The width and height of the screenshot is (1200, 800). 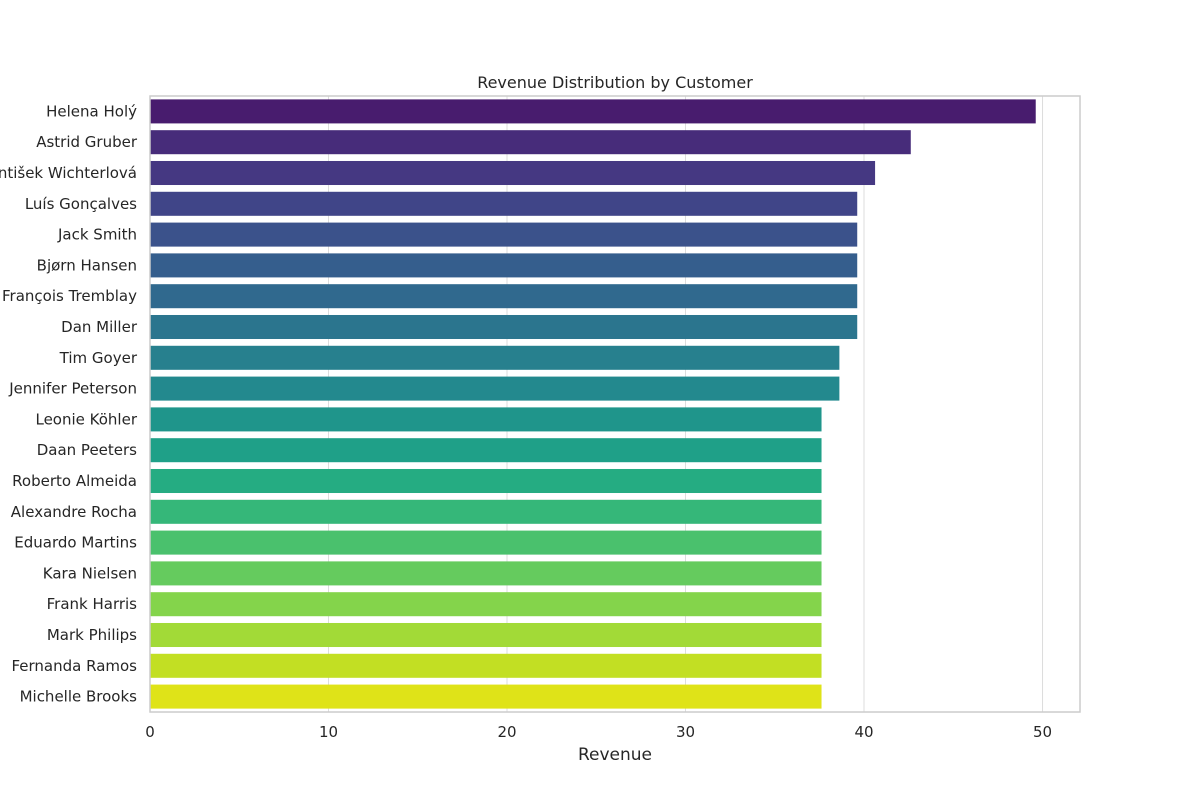 What do you see at coordinates (87, 450) in the screenshot?
I see `category-label: Daan Peeters` at bounding box center [87, 450].